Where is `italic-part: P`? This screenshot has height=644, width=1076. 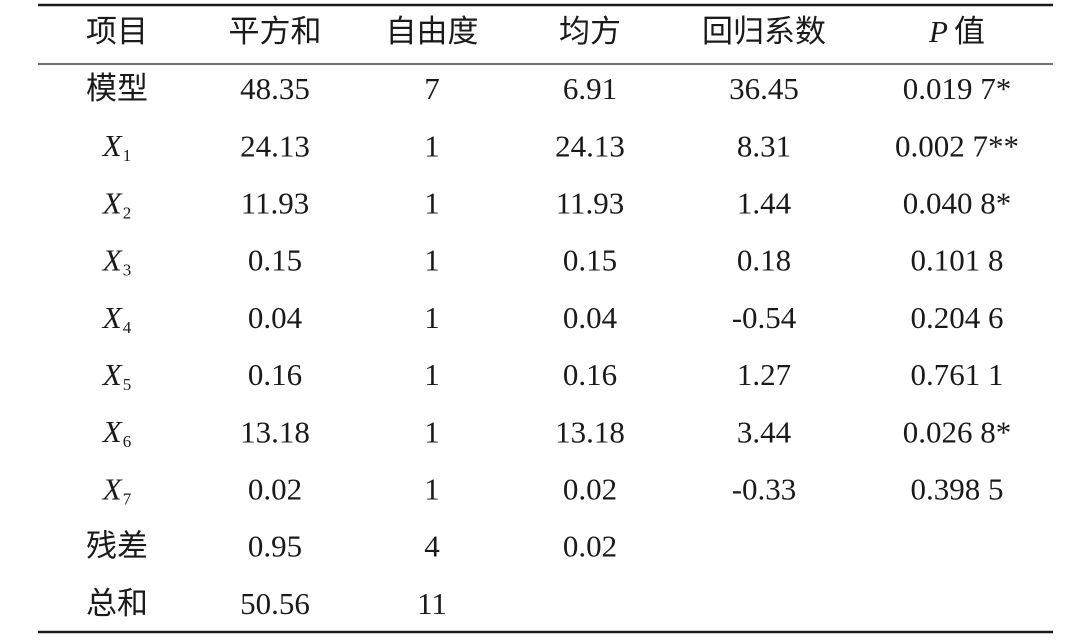
italic-part: P is located at coordinates (938, 31).